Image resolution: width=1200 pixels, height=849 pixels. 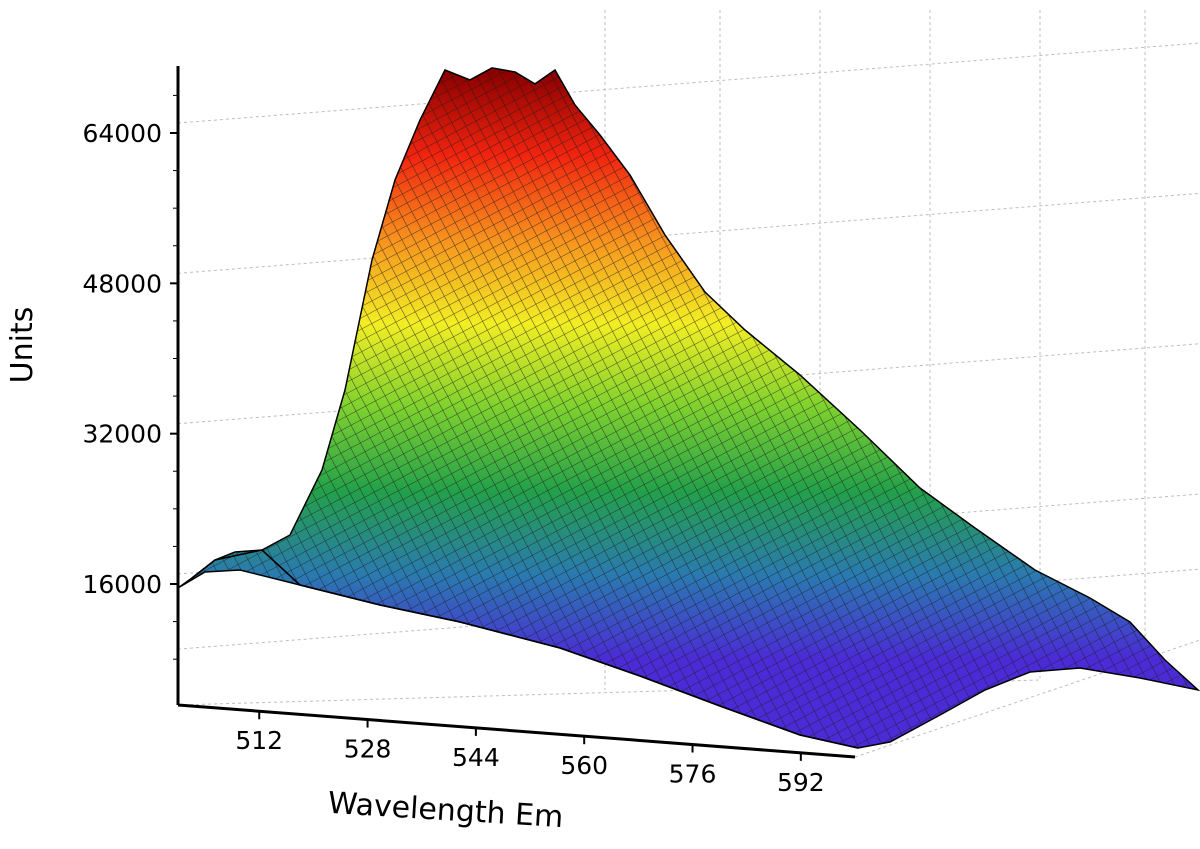 What do you see at coordinates (259, 740) in the screenshot?
I see `x-tick-label-0: 512` at bounding box center [259, 740].